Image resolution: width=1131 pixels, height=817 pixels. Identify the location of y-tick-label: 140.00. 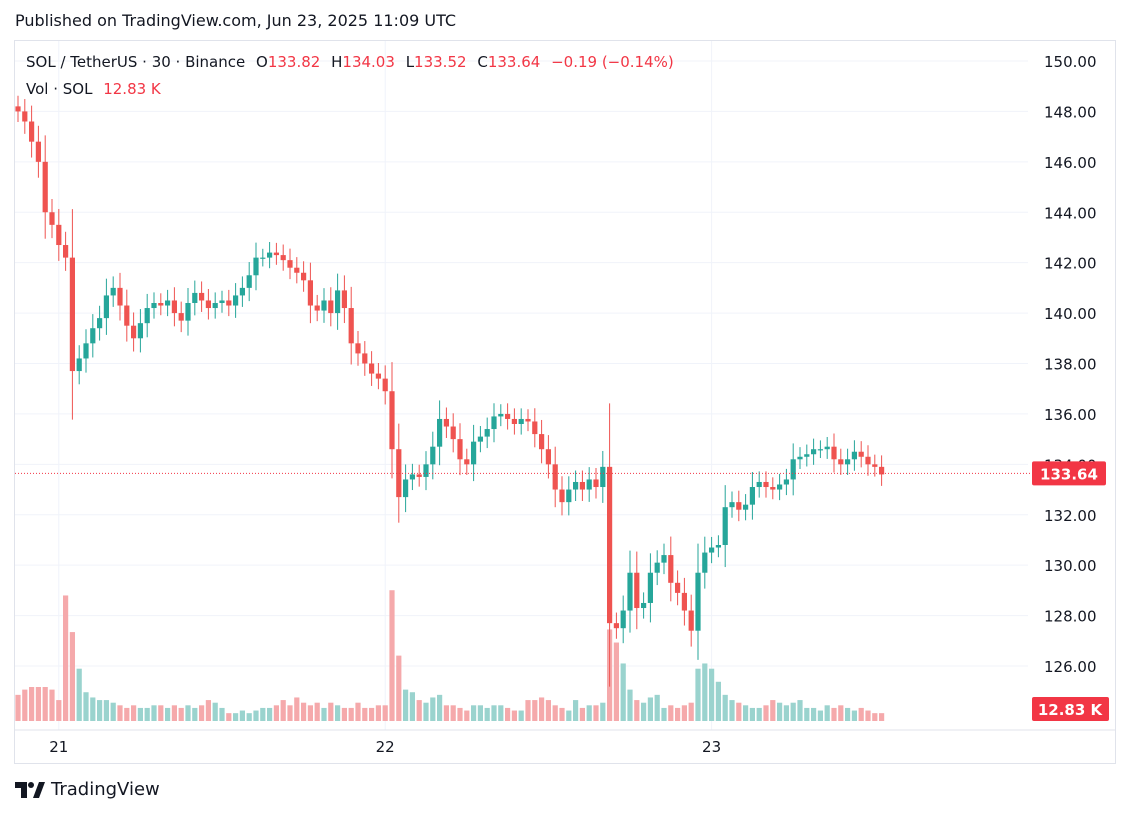
(1070, 314).